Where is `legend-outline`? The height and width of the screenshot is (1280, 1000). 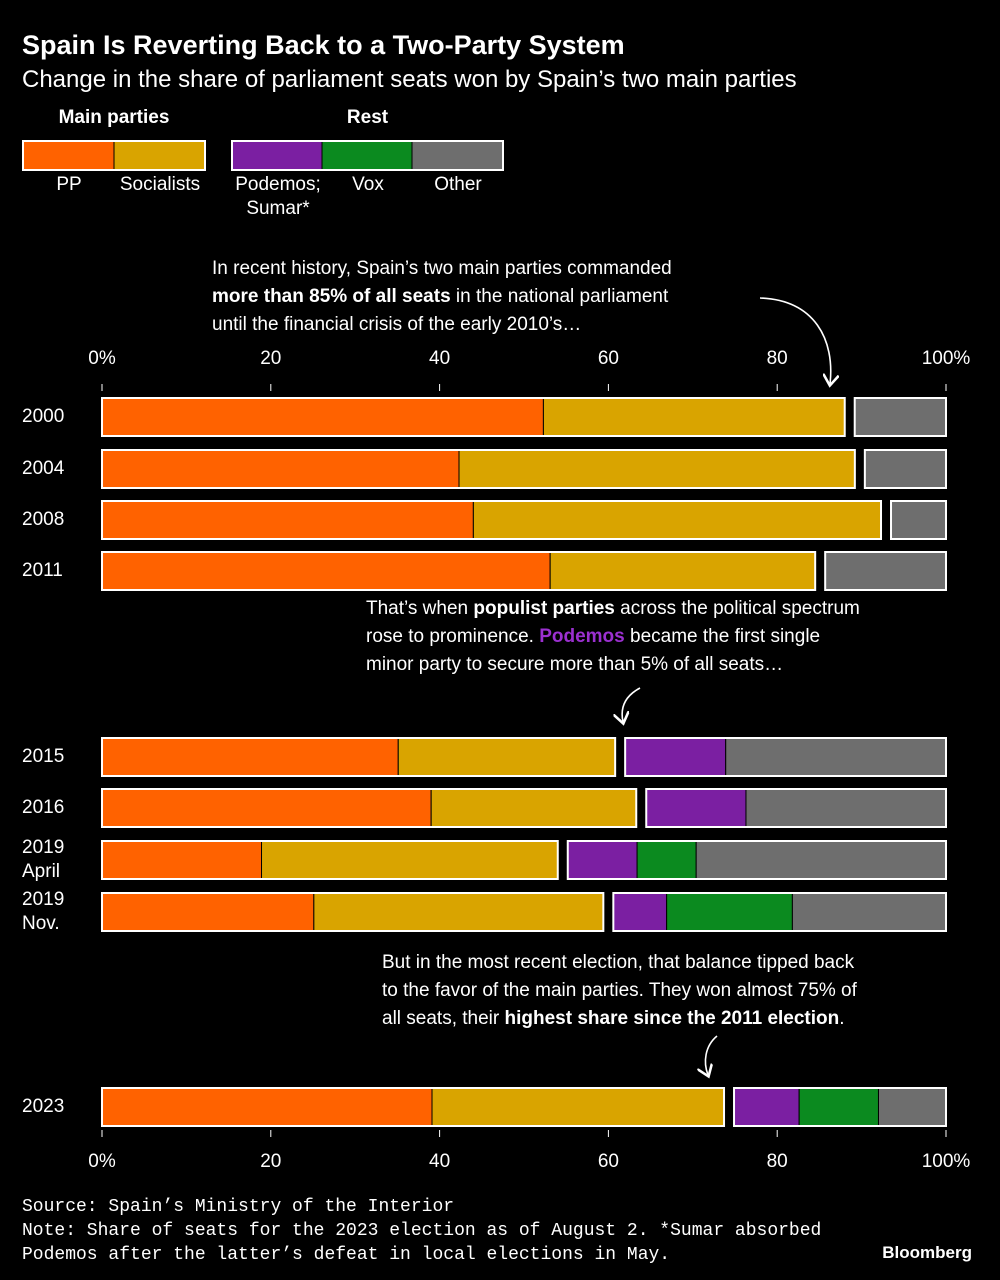 legend-outline is located at coordinates (114, 155).